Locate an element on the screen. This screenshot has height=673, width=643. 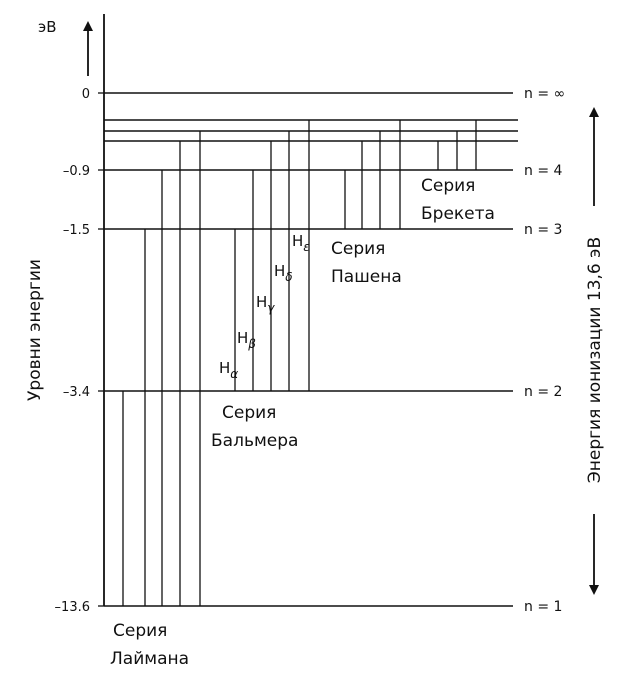
brackett-series-label: Брекета is located at coordinates (458, 214).